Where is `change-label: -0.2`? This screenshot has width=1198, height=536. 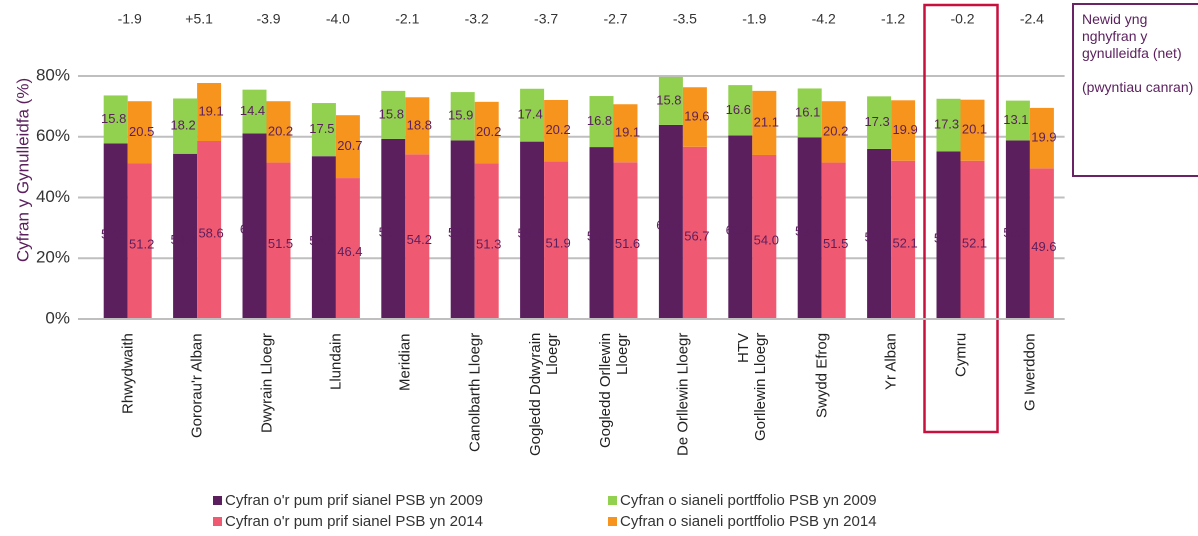 change-label: -0.2 is located at coordinates (962, 19).